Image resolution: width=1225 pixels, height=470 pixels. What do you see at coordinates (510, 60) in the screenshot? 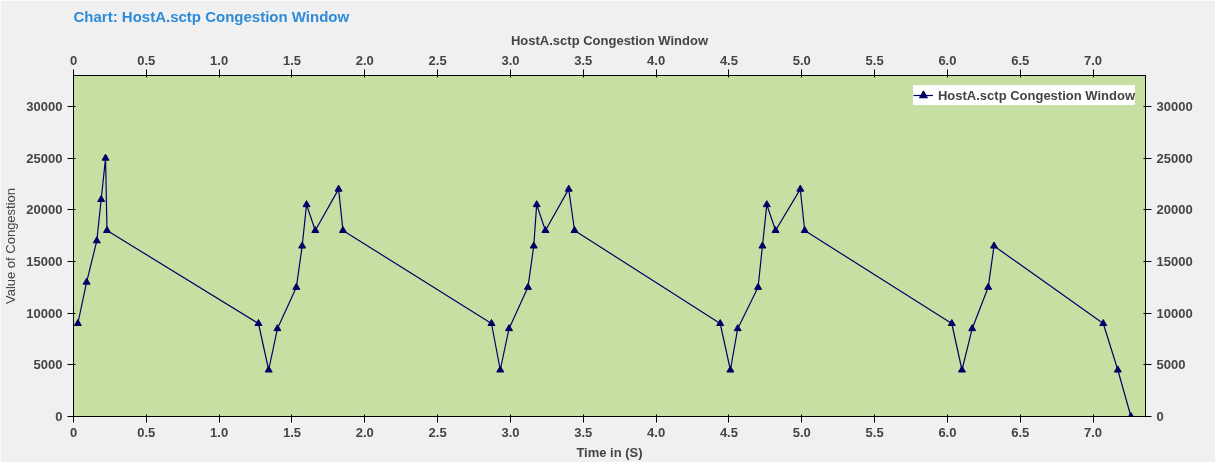
I see `x2-tick-label: 3.0` at bounding box center [510, 60].